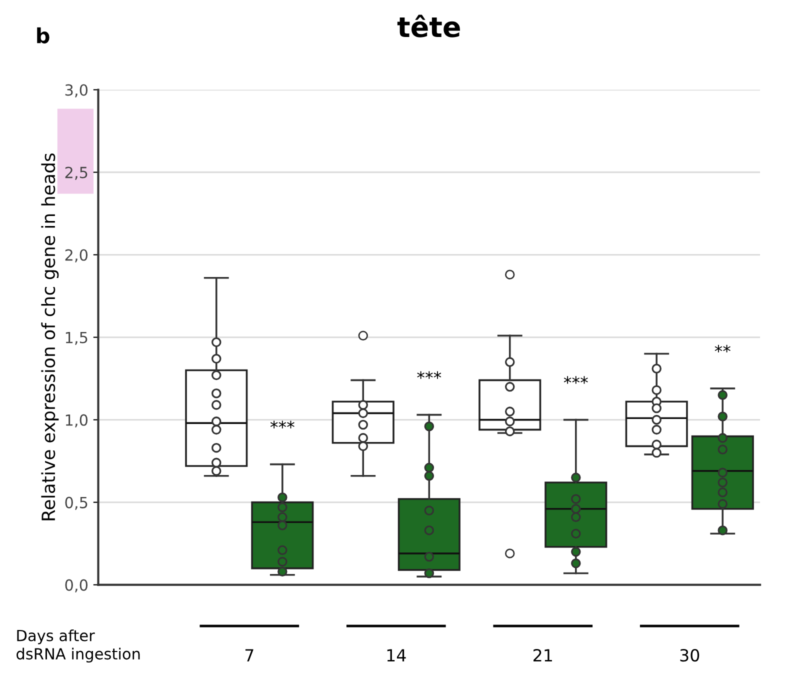  I want to click on x-axis-title: Days after dsRNA ingestion, so click(78, 646).